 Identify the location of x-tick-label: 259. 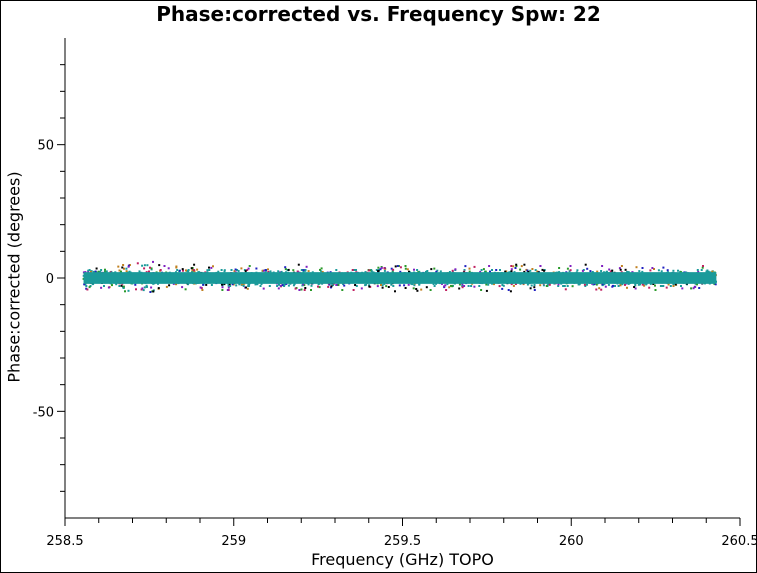
(233, 541).